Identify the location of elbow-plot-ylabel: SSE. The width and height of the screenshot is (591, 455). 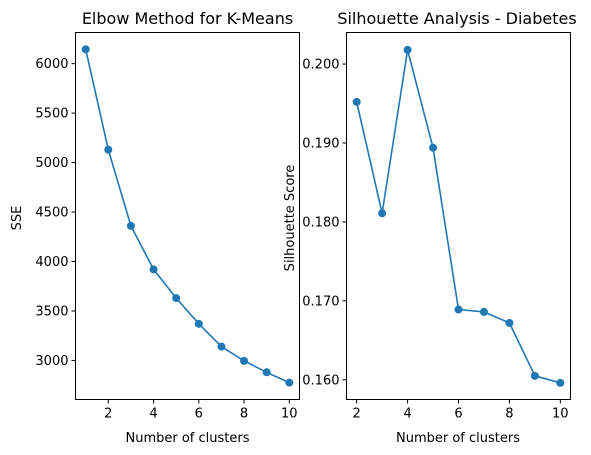
(17, 218).